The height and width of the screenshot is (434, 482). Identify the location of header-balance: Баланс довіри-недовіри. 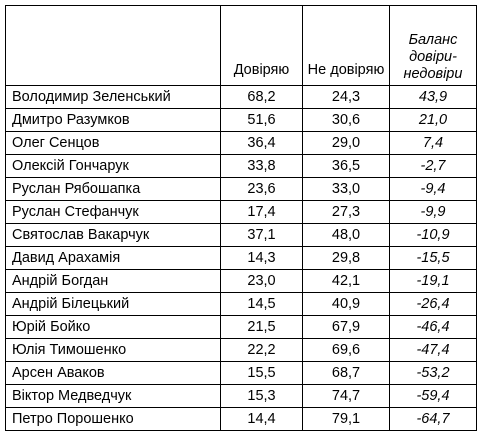
(433, 45).